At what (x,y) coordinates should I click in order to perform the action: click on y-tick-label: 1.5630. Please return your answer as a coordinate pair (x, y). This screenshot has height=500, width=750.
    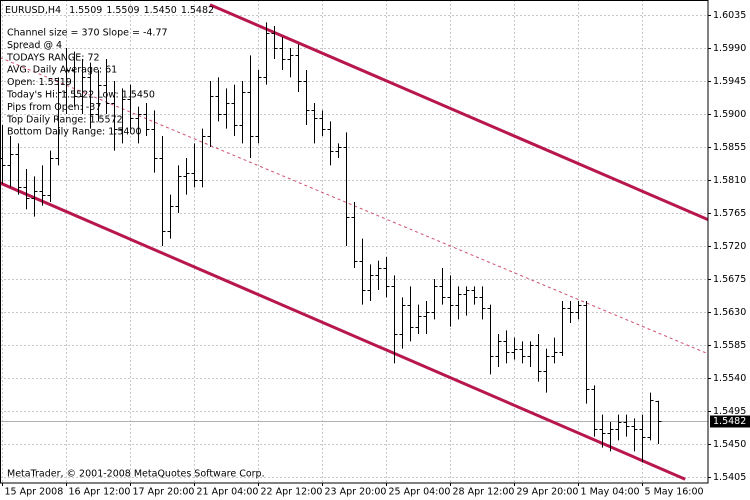
    Looking at the image, I should click on (729, 312).